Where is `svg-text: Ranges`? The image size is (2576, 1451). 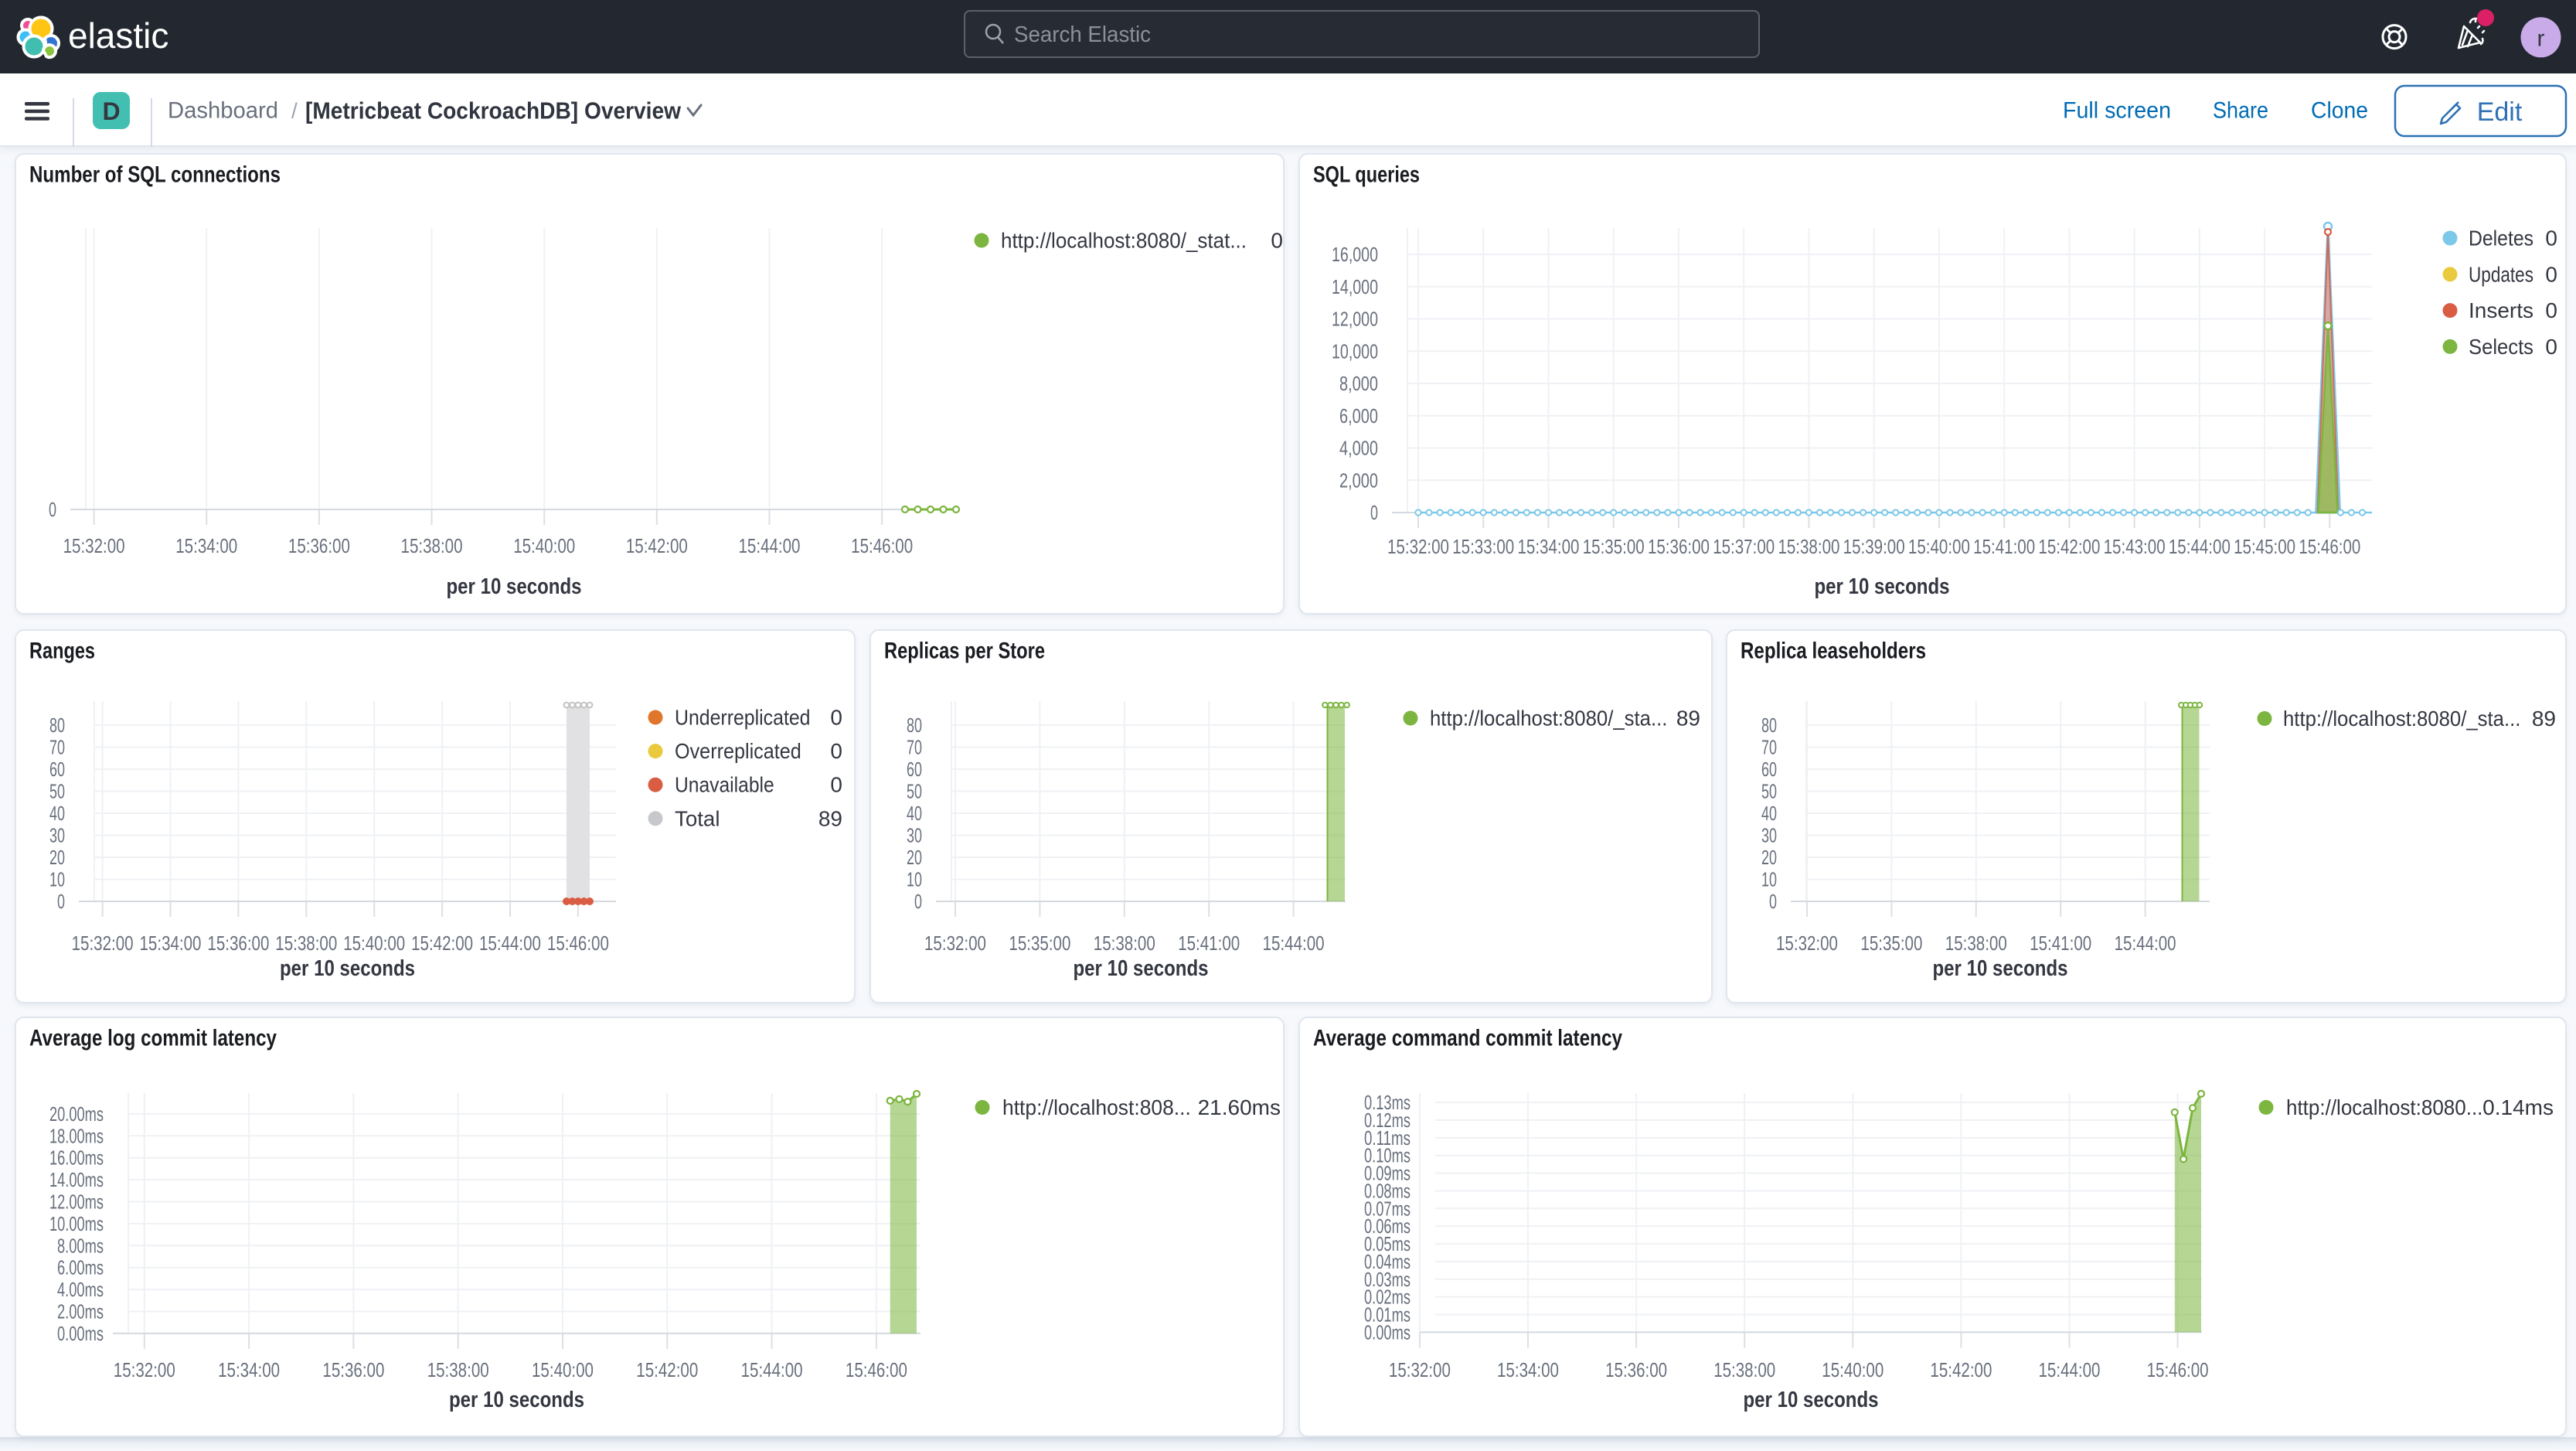 svg-text: Ranges is located at coordinates (62, 652).